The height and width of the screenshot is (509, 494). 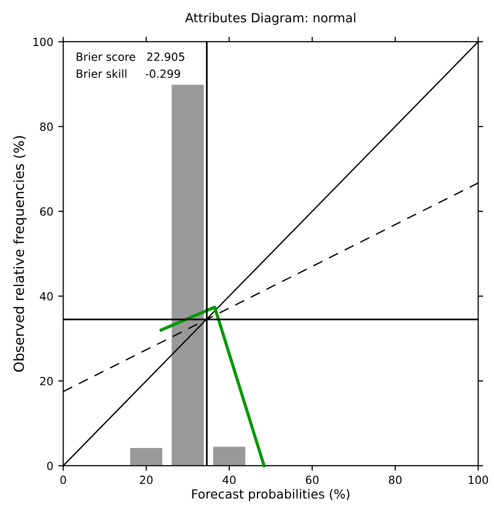 What do you see at coordinates (146, 480) in the screenshot?
I see `x-tick-label: 20` at bounding box center [146, 480].